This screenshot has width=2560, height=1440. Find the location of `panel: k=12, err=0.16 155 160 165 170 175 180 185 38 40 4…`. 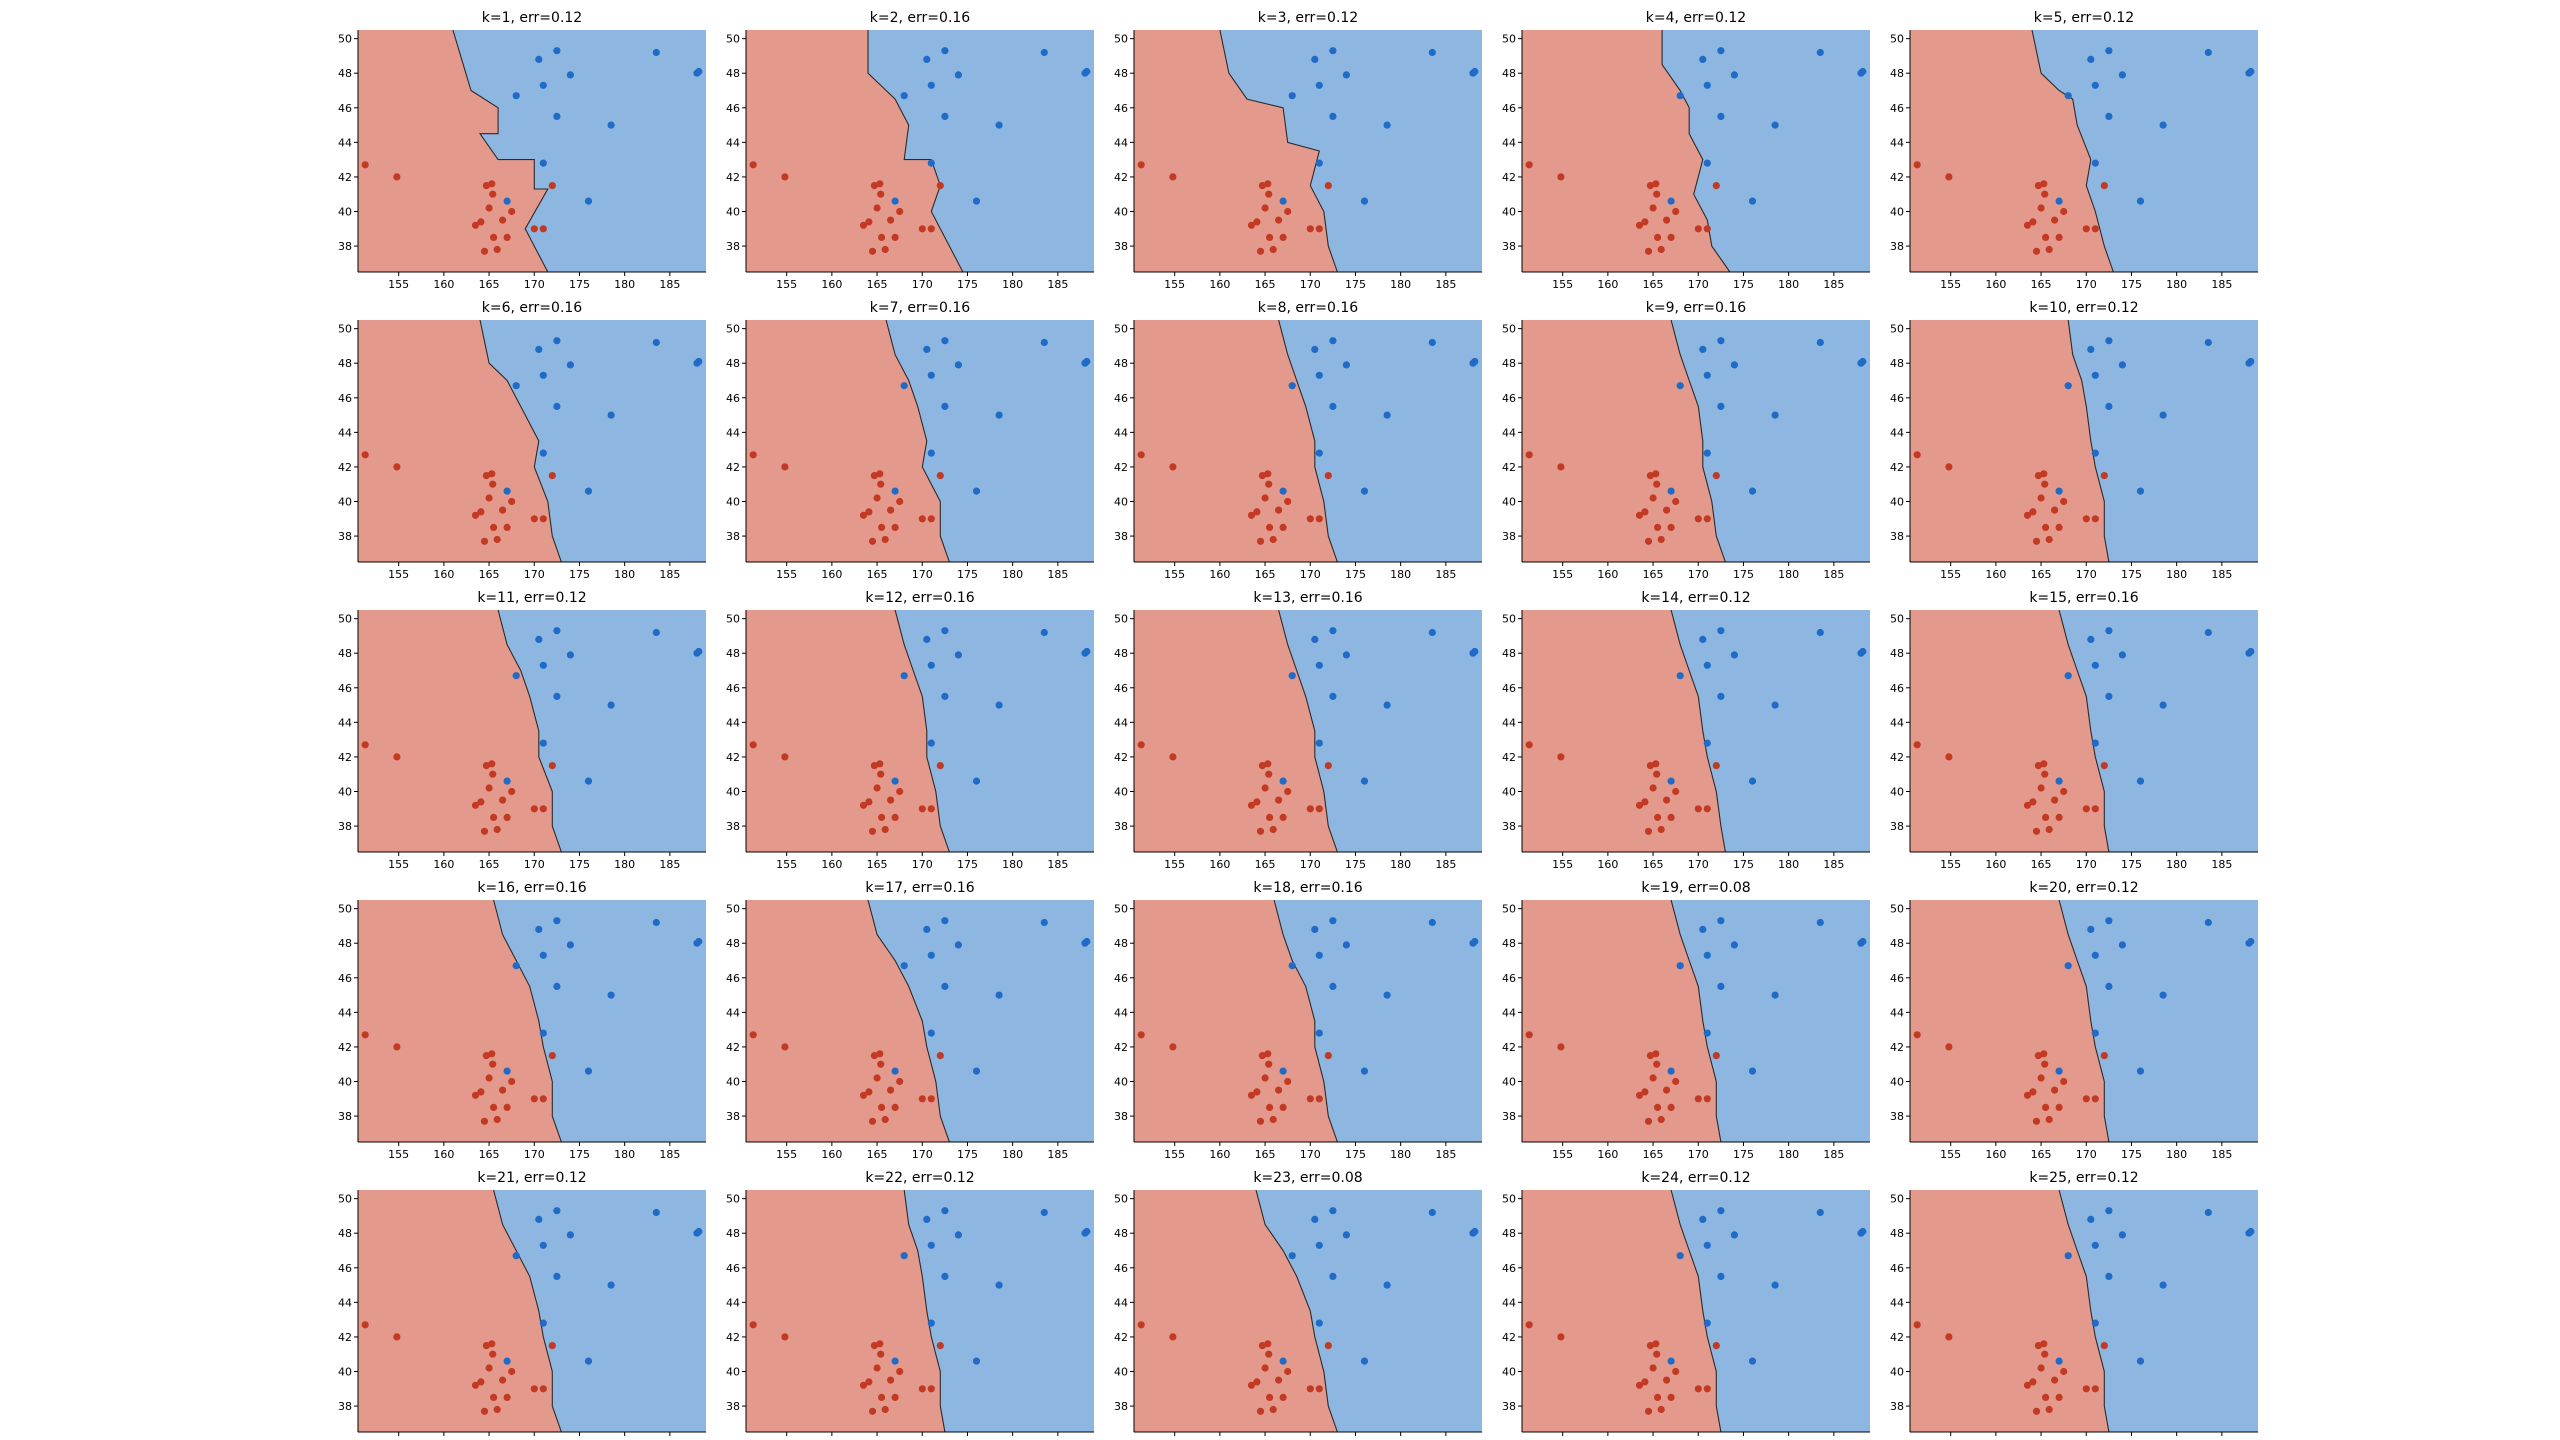

panel: k=12, err=0.16 155 160 165 170 175 180 185 38 40 4… is located at coordinates (910, 730).